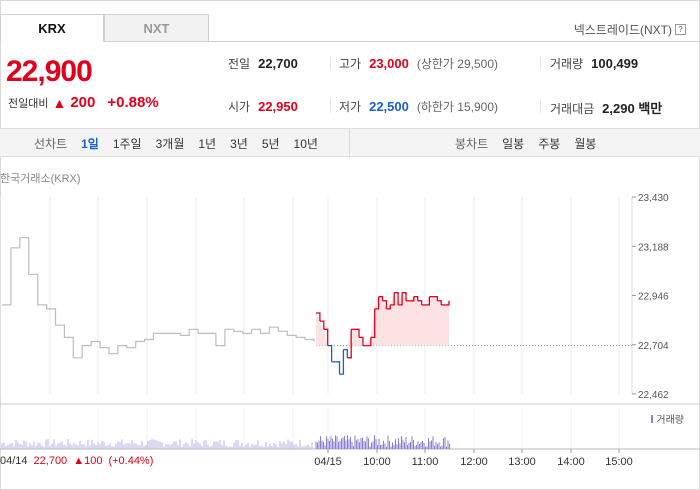 The image size is (700, 490). Describe the element at coordinates (532, 143) in the screenshot. I see `candle-chart-periods: 봉차트 일봉 주봉 월봉` at that location.